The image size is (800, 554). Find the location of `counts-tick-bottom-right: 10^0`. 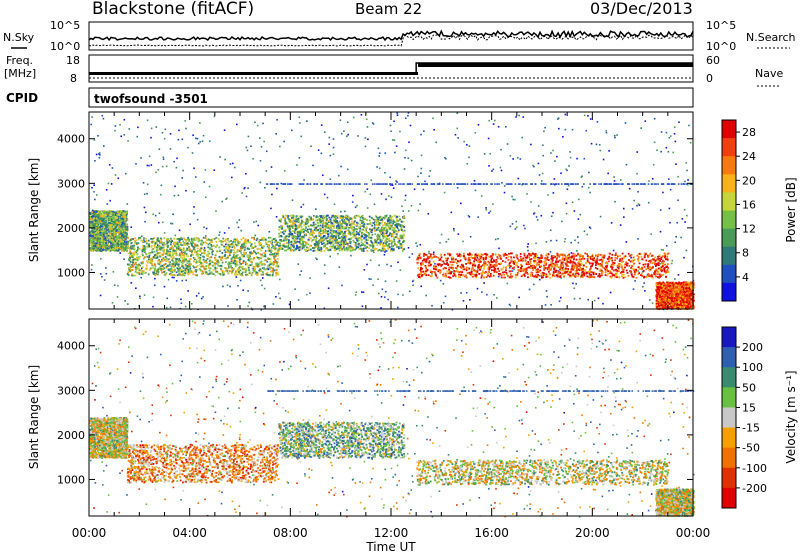

counts-tick-bottom-right: 10^0 is located at coordinates (721, 46).